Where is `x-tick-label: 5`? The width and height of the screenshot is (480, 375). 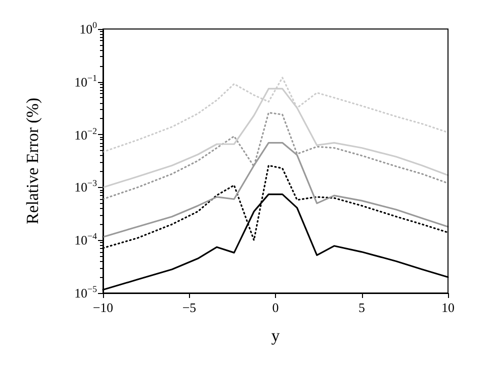 x-tick-label: 5 is located at coordinates (361, 307).